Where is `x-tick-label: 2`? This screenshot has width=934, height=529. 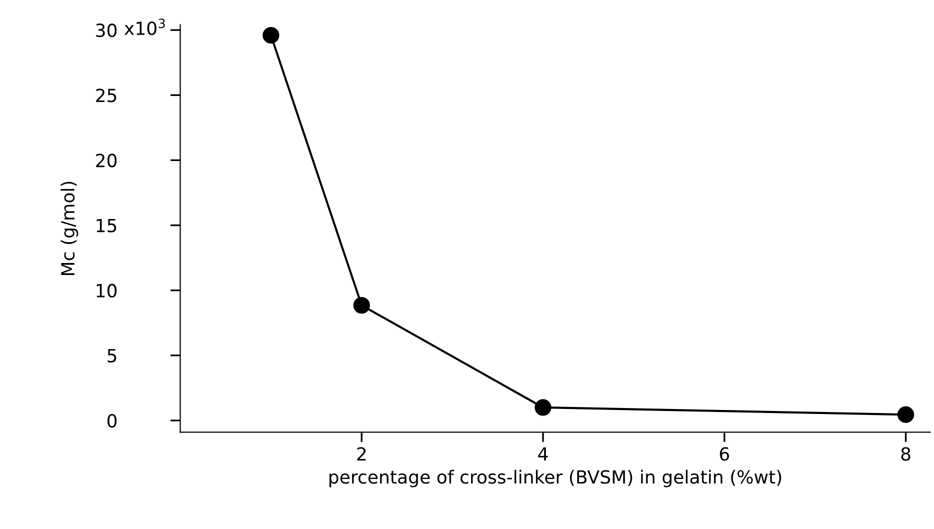 x-tick-label: 2 is located at coordinates (361, 453).